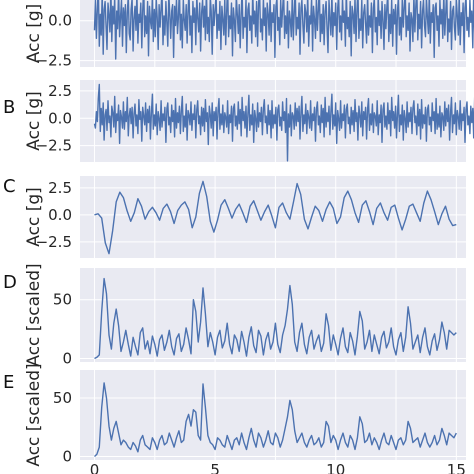 The width and height of the screenshot is (474, 474). What do you see at coordinates (9, 186) in the screenshot?
I see `panel-letter: C` at bounding box center [9, 186].